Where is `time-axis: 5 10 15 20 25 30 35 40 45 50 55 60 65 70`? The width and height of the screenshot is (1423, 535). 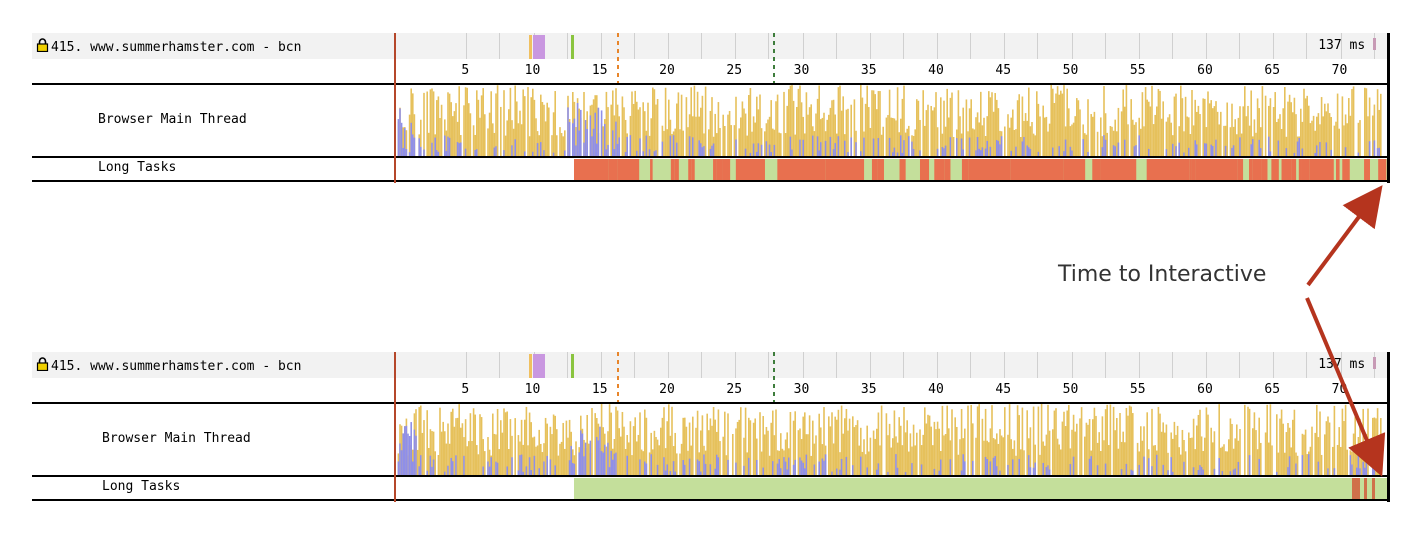
time-axis: 5 10 15 20 25 30 35 40 45 50 55 60 65 70 is located at coordinates (892, 58).